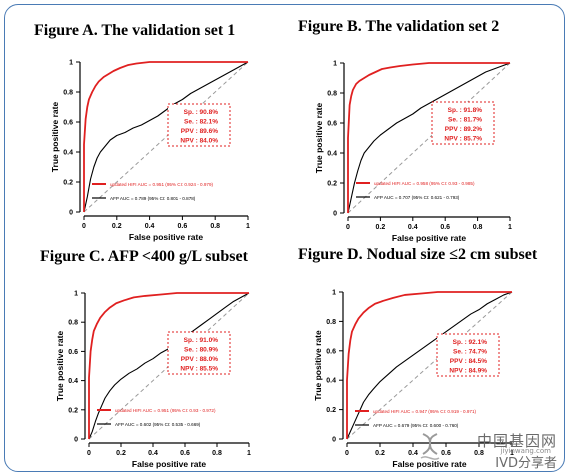 This screenshot has height=476, width=569. Describe the element at coordinates (465, 110) in the screenshot. I see `stats-line: Sp. : 91.8%` at that location.